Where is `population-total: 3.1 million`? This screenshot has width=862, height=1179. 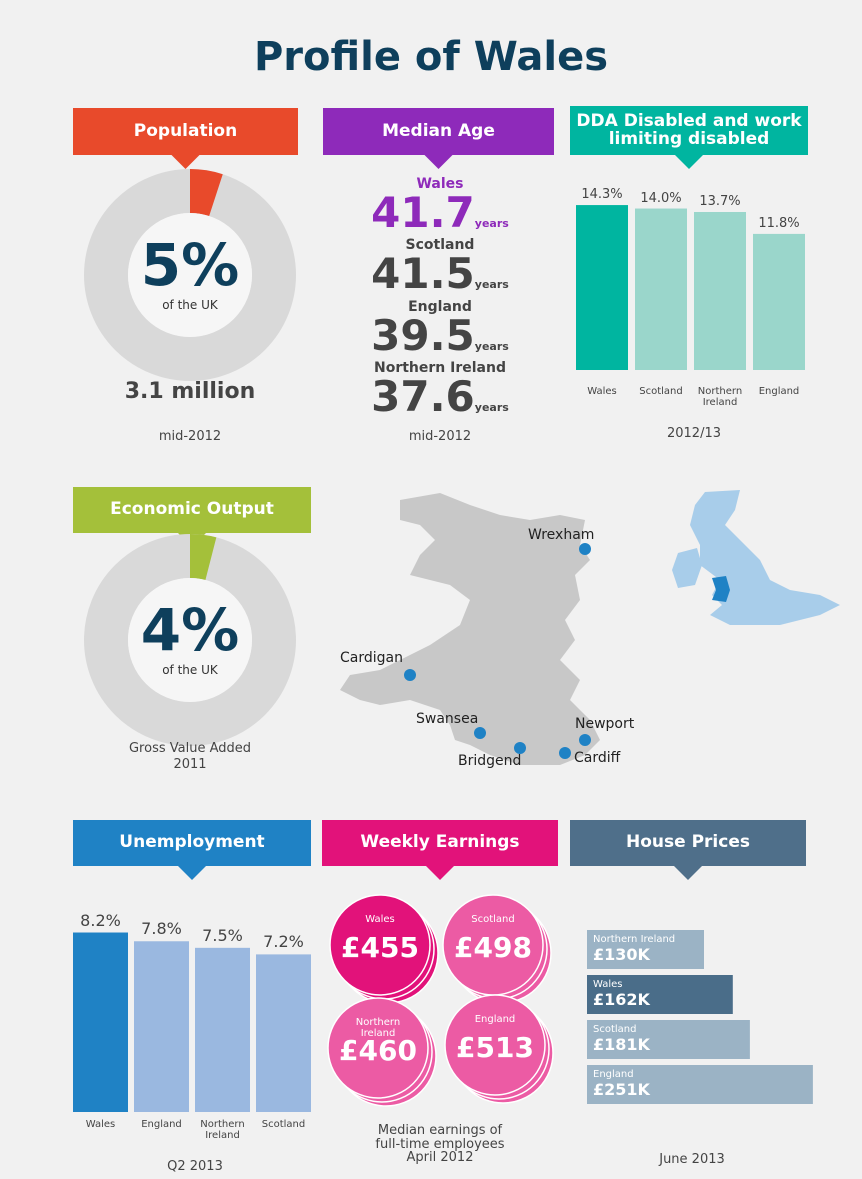 population-total: 3.1 million is located at coordinates (190, 391).